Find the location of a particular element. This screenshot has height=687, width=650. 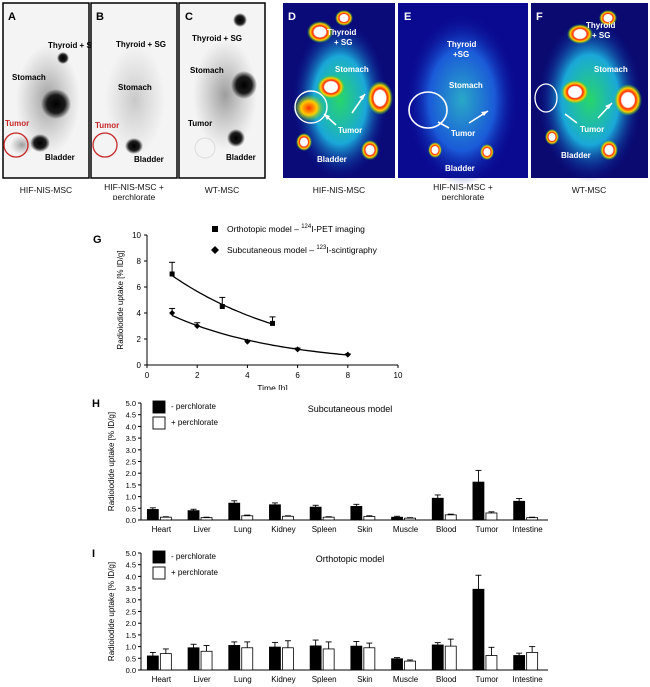

panel-letter: G is located at coordinates (97, 240).